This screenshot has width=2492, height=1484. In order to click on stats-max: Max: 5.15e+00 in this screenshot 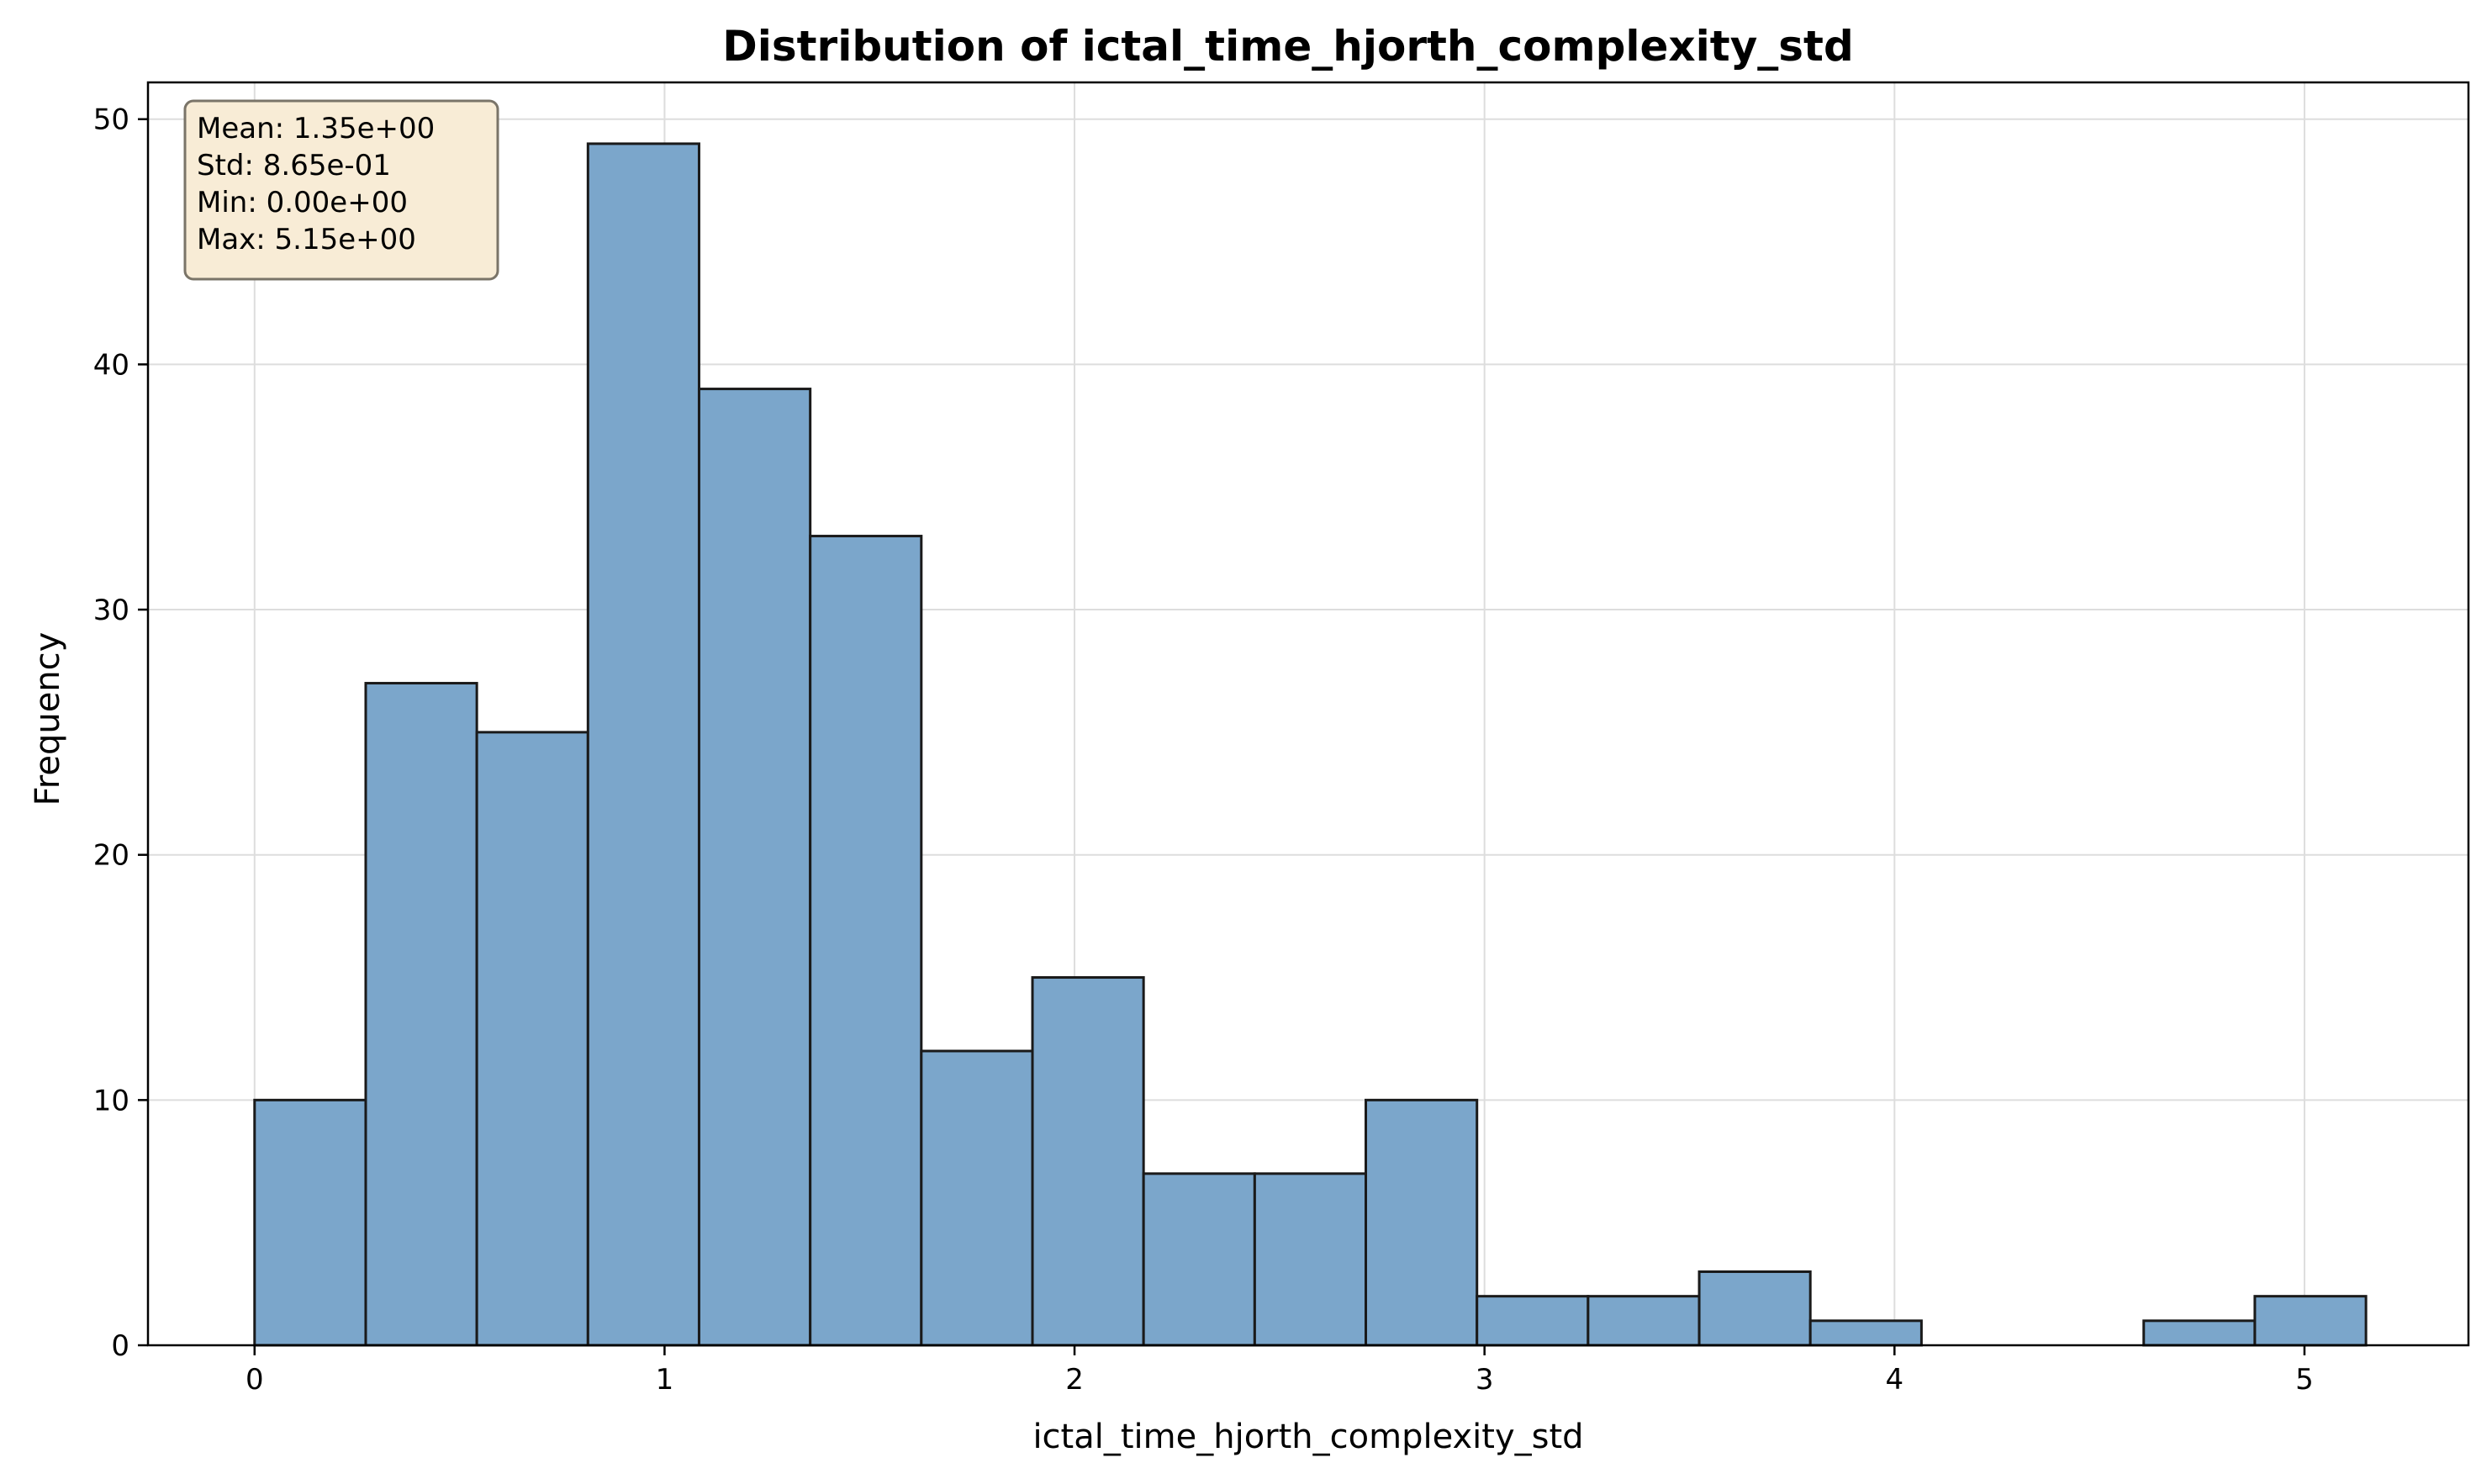, I will do `click(306, 239)`.